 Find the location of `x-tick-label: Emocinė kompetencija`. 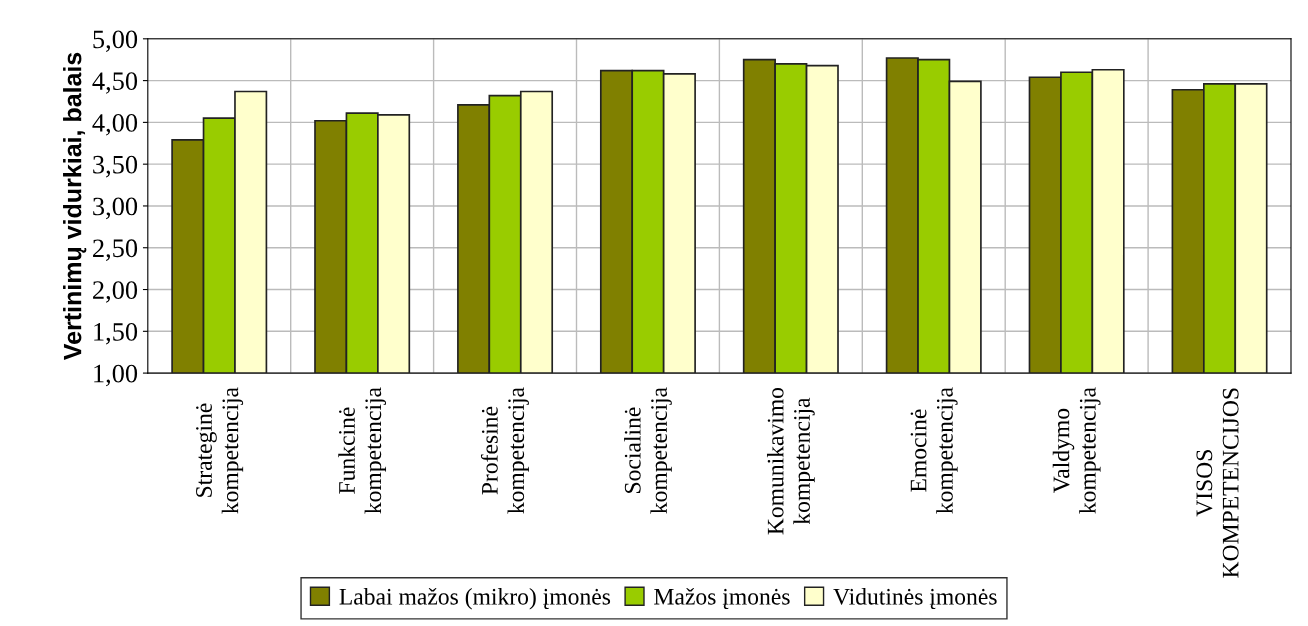

x-tick-label: Emocinė kompetencija is located at coordinates (934, 450).